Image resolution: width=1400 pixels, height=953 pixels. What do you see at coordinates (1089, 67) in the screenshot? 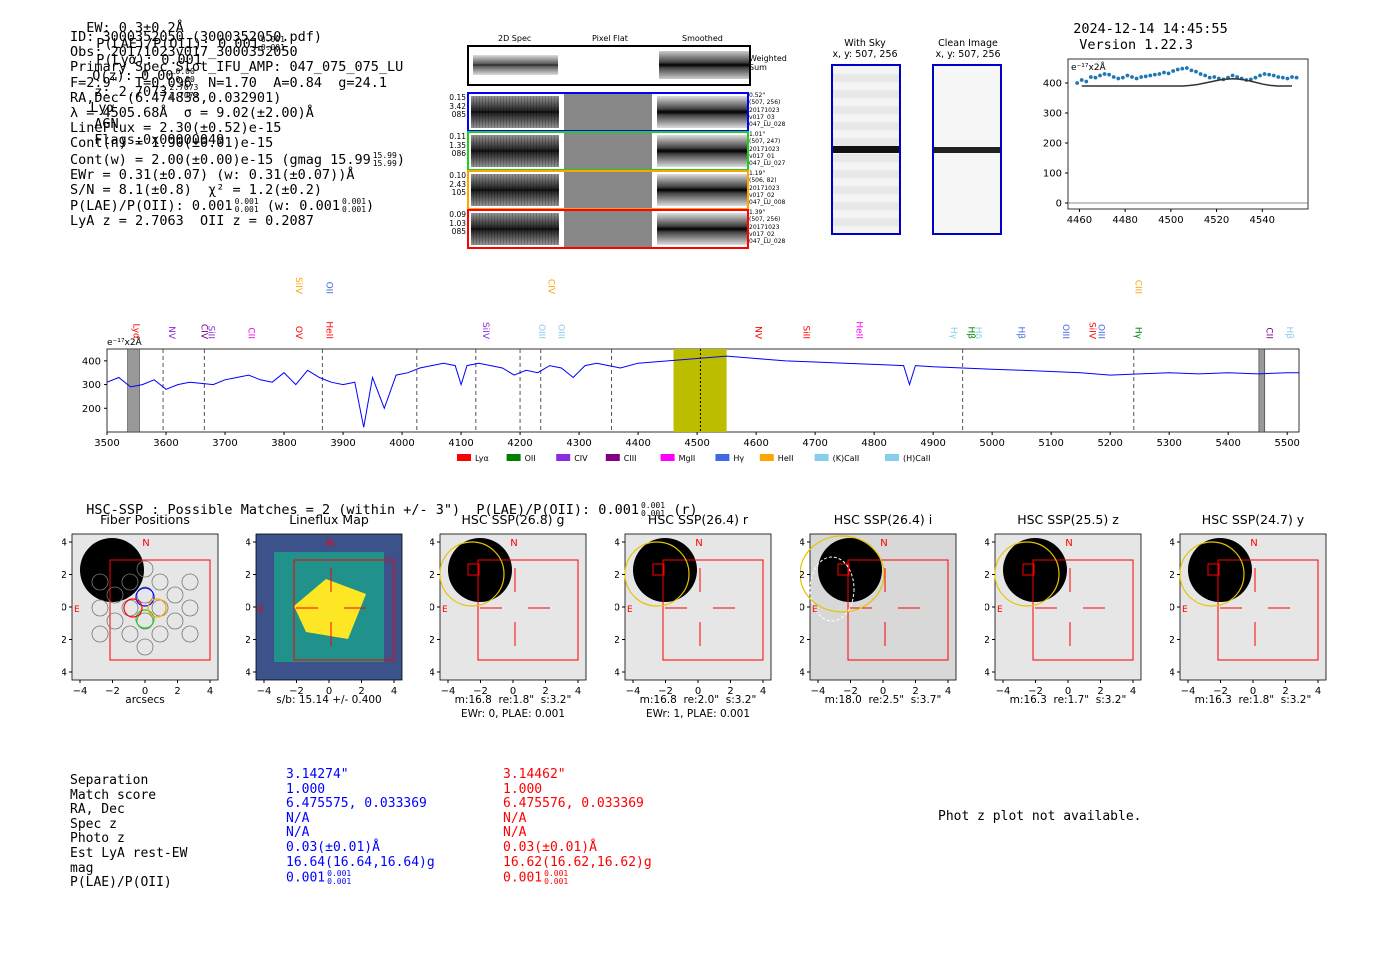
I see `zoom-ylabel: e⁻¹⁷x2Å` at bounding box center [1089, 67].